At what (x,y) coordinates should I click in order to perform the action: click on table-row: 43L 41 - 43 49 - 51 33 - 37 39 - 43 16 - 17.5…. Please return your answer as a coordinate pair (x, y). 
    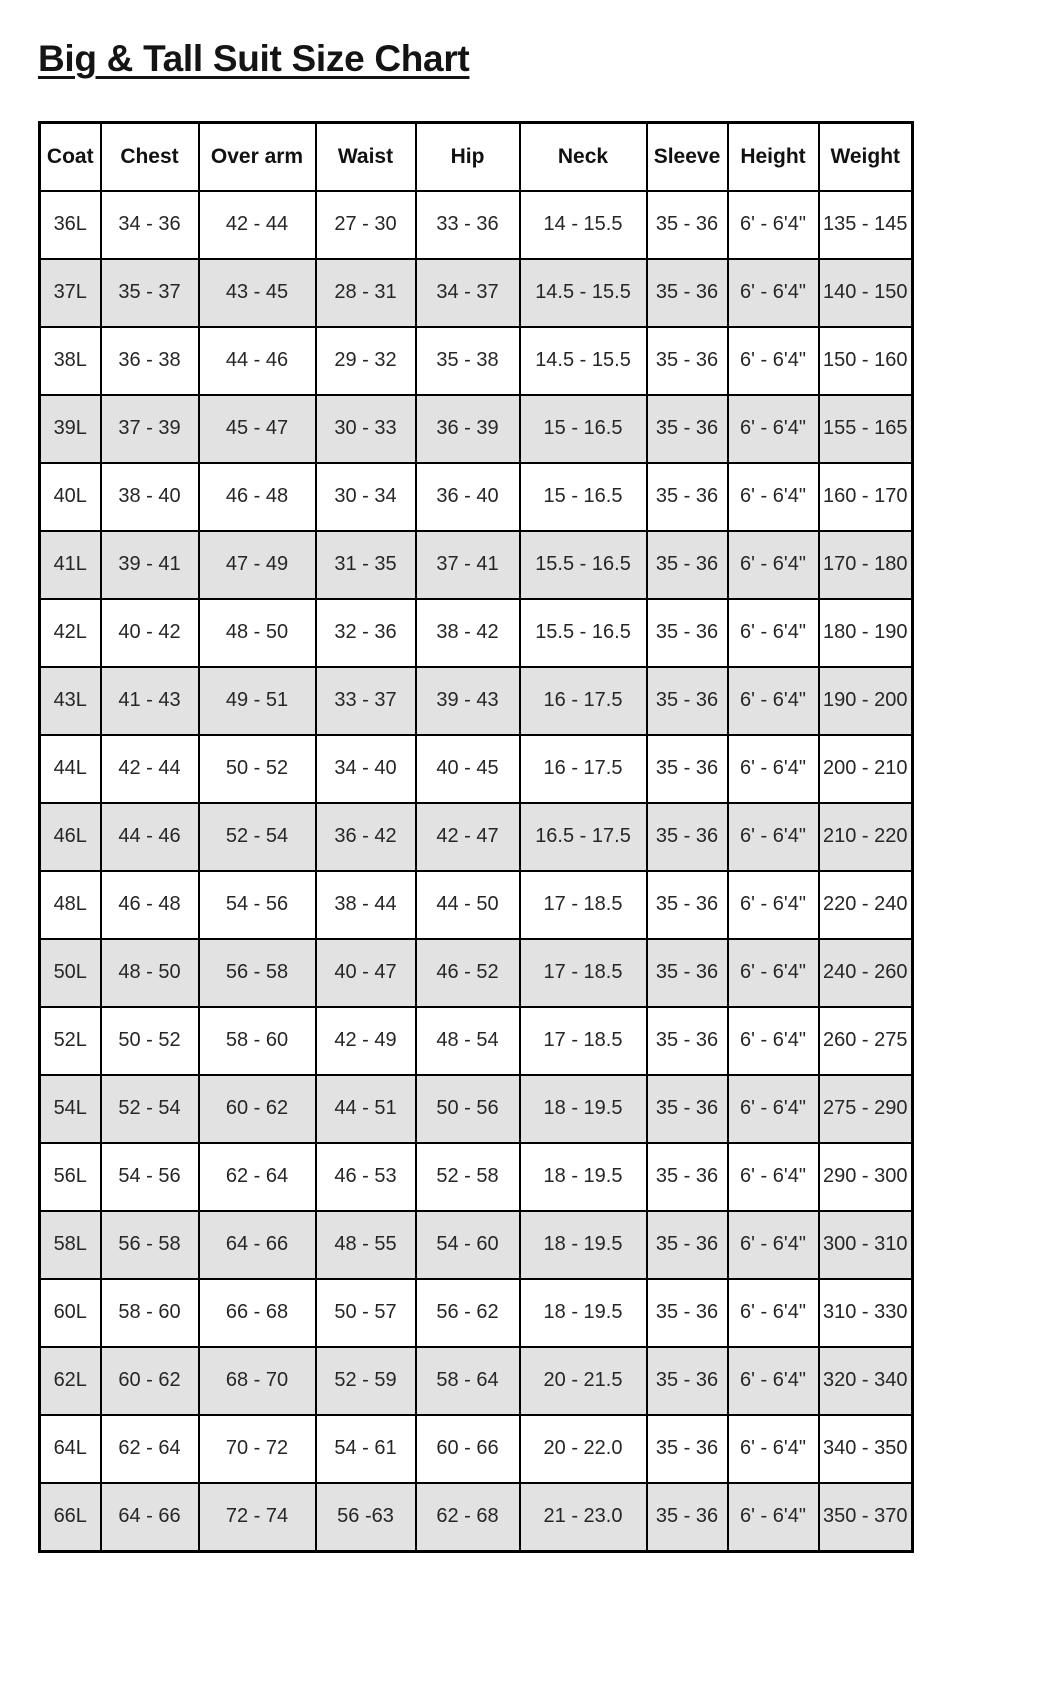
    Looking at the image, I should click on (476, 700).